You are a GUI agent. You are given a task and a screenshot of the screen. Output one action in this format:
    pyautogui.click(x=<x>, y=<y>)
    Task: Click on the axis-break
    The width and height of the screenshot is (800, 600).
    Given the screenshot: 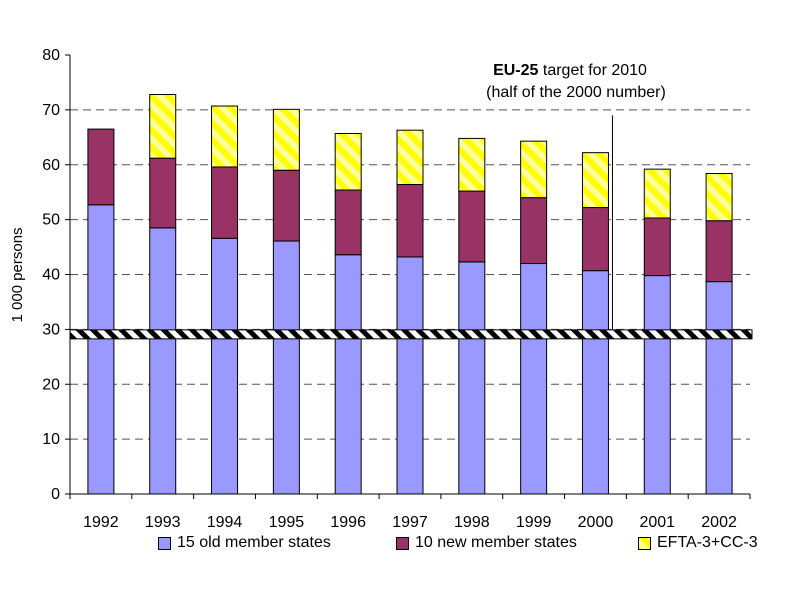 What is the action you would take?
    pyautogui.click(x=411, y=334)
    